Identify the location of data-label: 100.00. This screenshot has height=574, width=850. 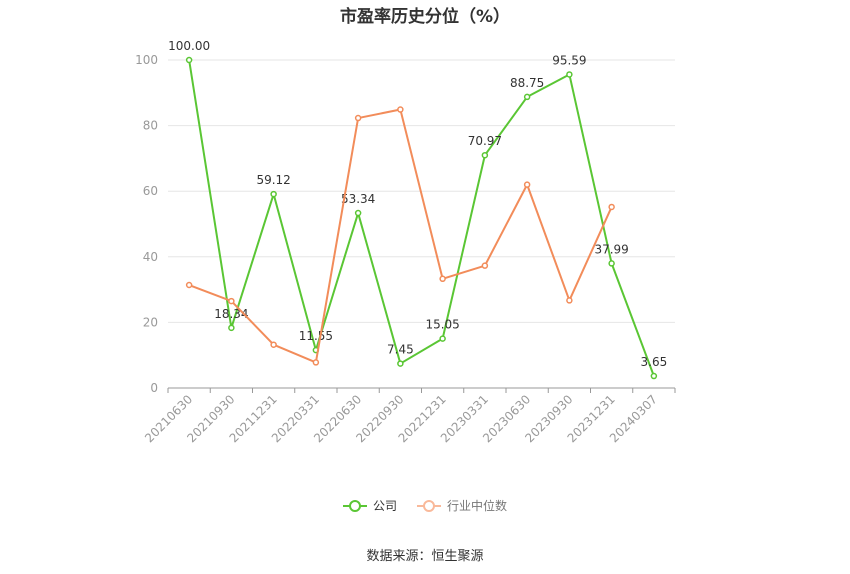
(189, 46).